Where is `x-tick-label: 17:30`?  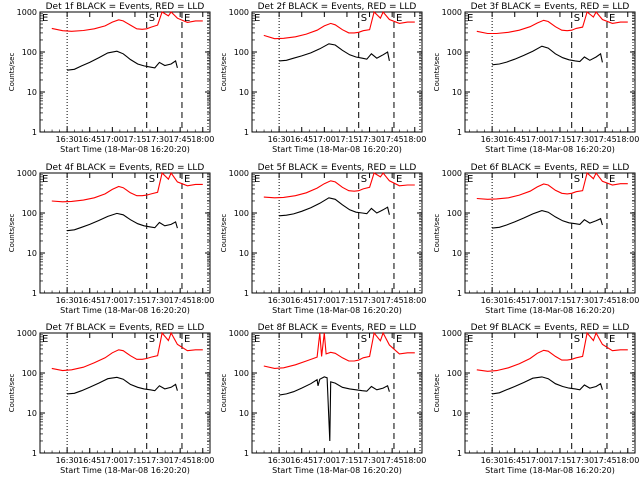 x-tick-label: 17:30 is located at coordinates (582, 300).